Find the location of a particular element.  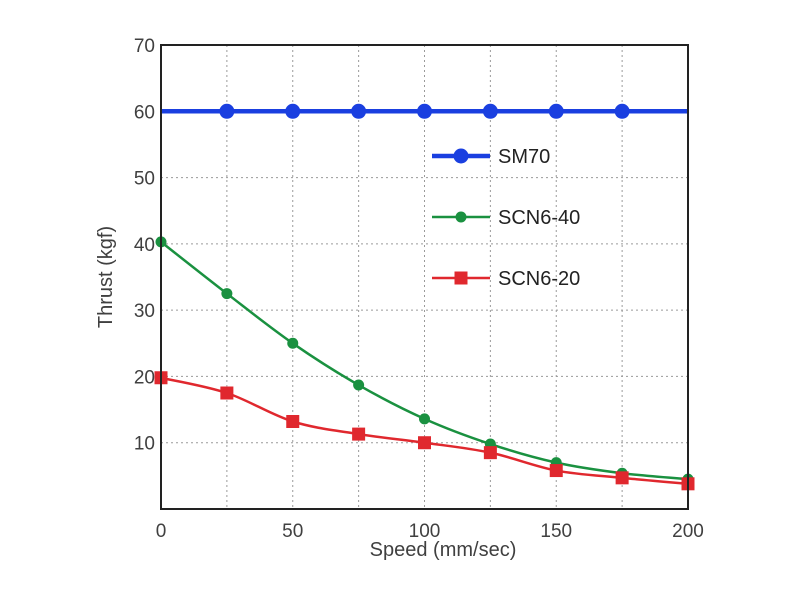

y-tick-label: 70 is located at coordinates (144, 46).